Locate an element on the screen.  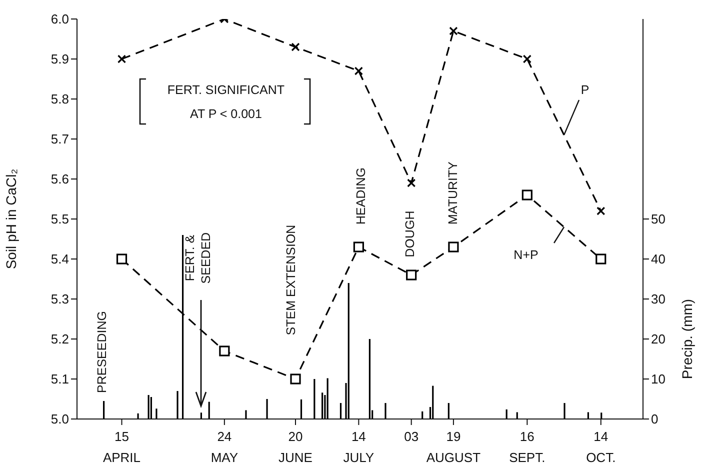
x-tick-label: 14 OCT. is located at coordinates (601, 447).